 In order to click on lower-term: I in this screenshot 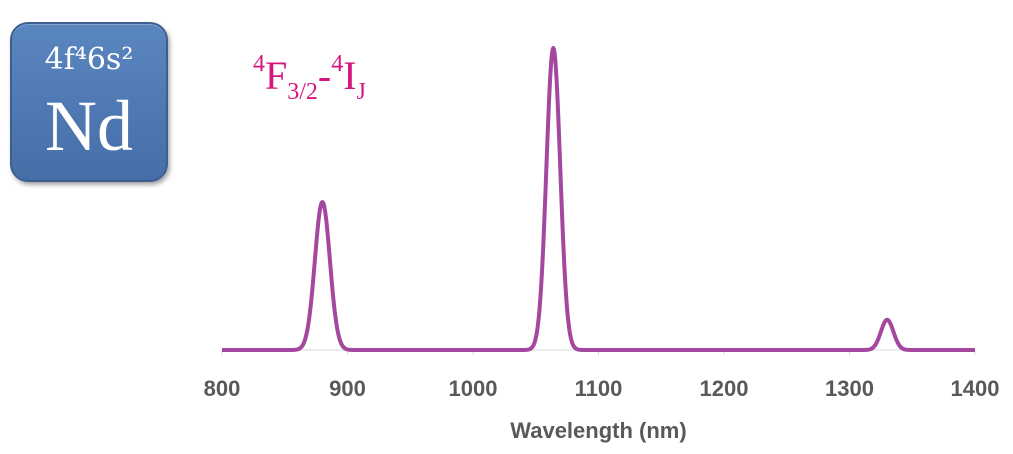, I will do `click(350, 75)`.